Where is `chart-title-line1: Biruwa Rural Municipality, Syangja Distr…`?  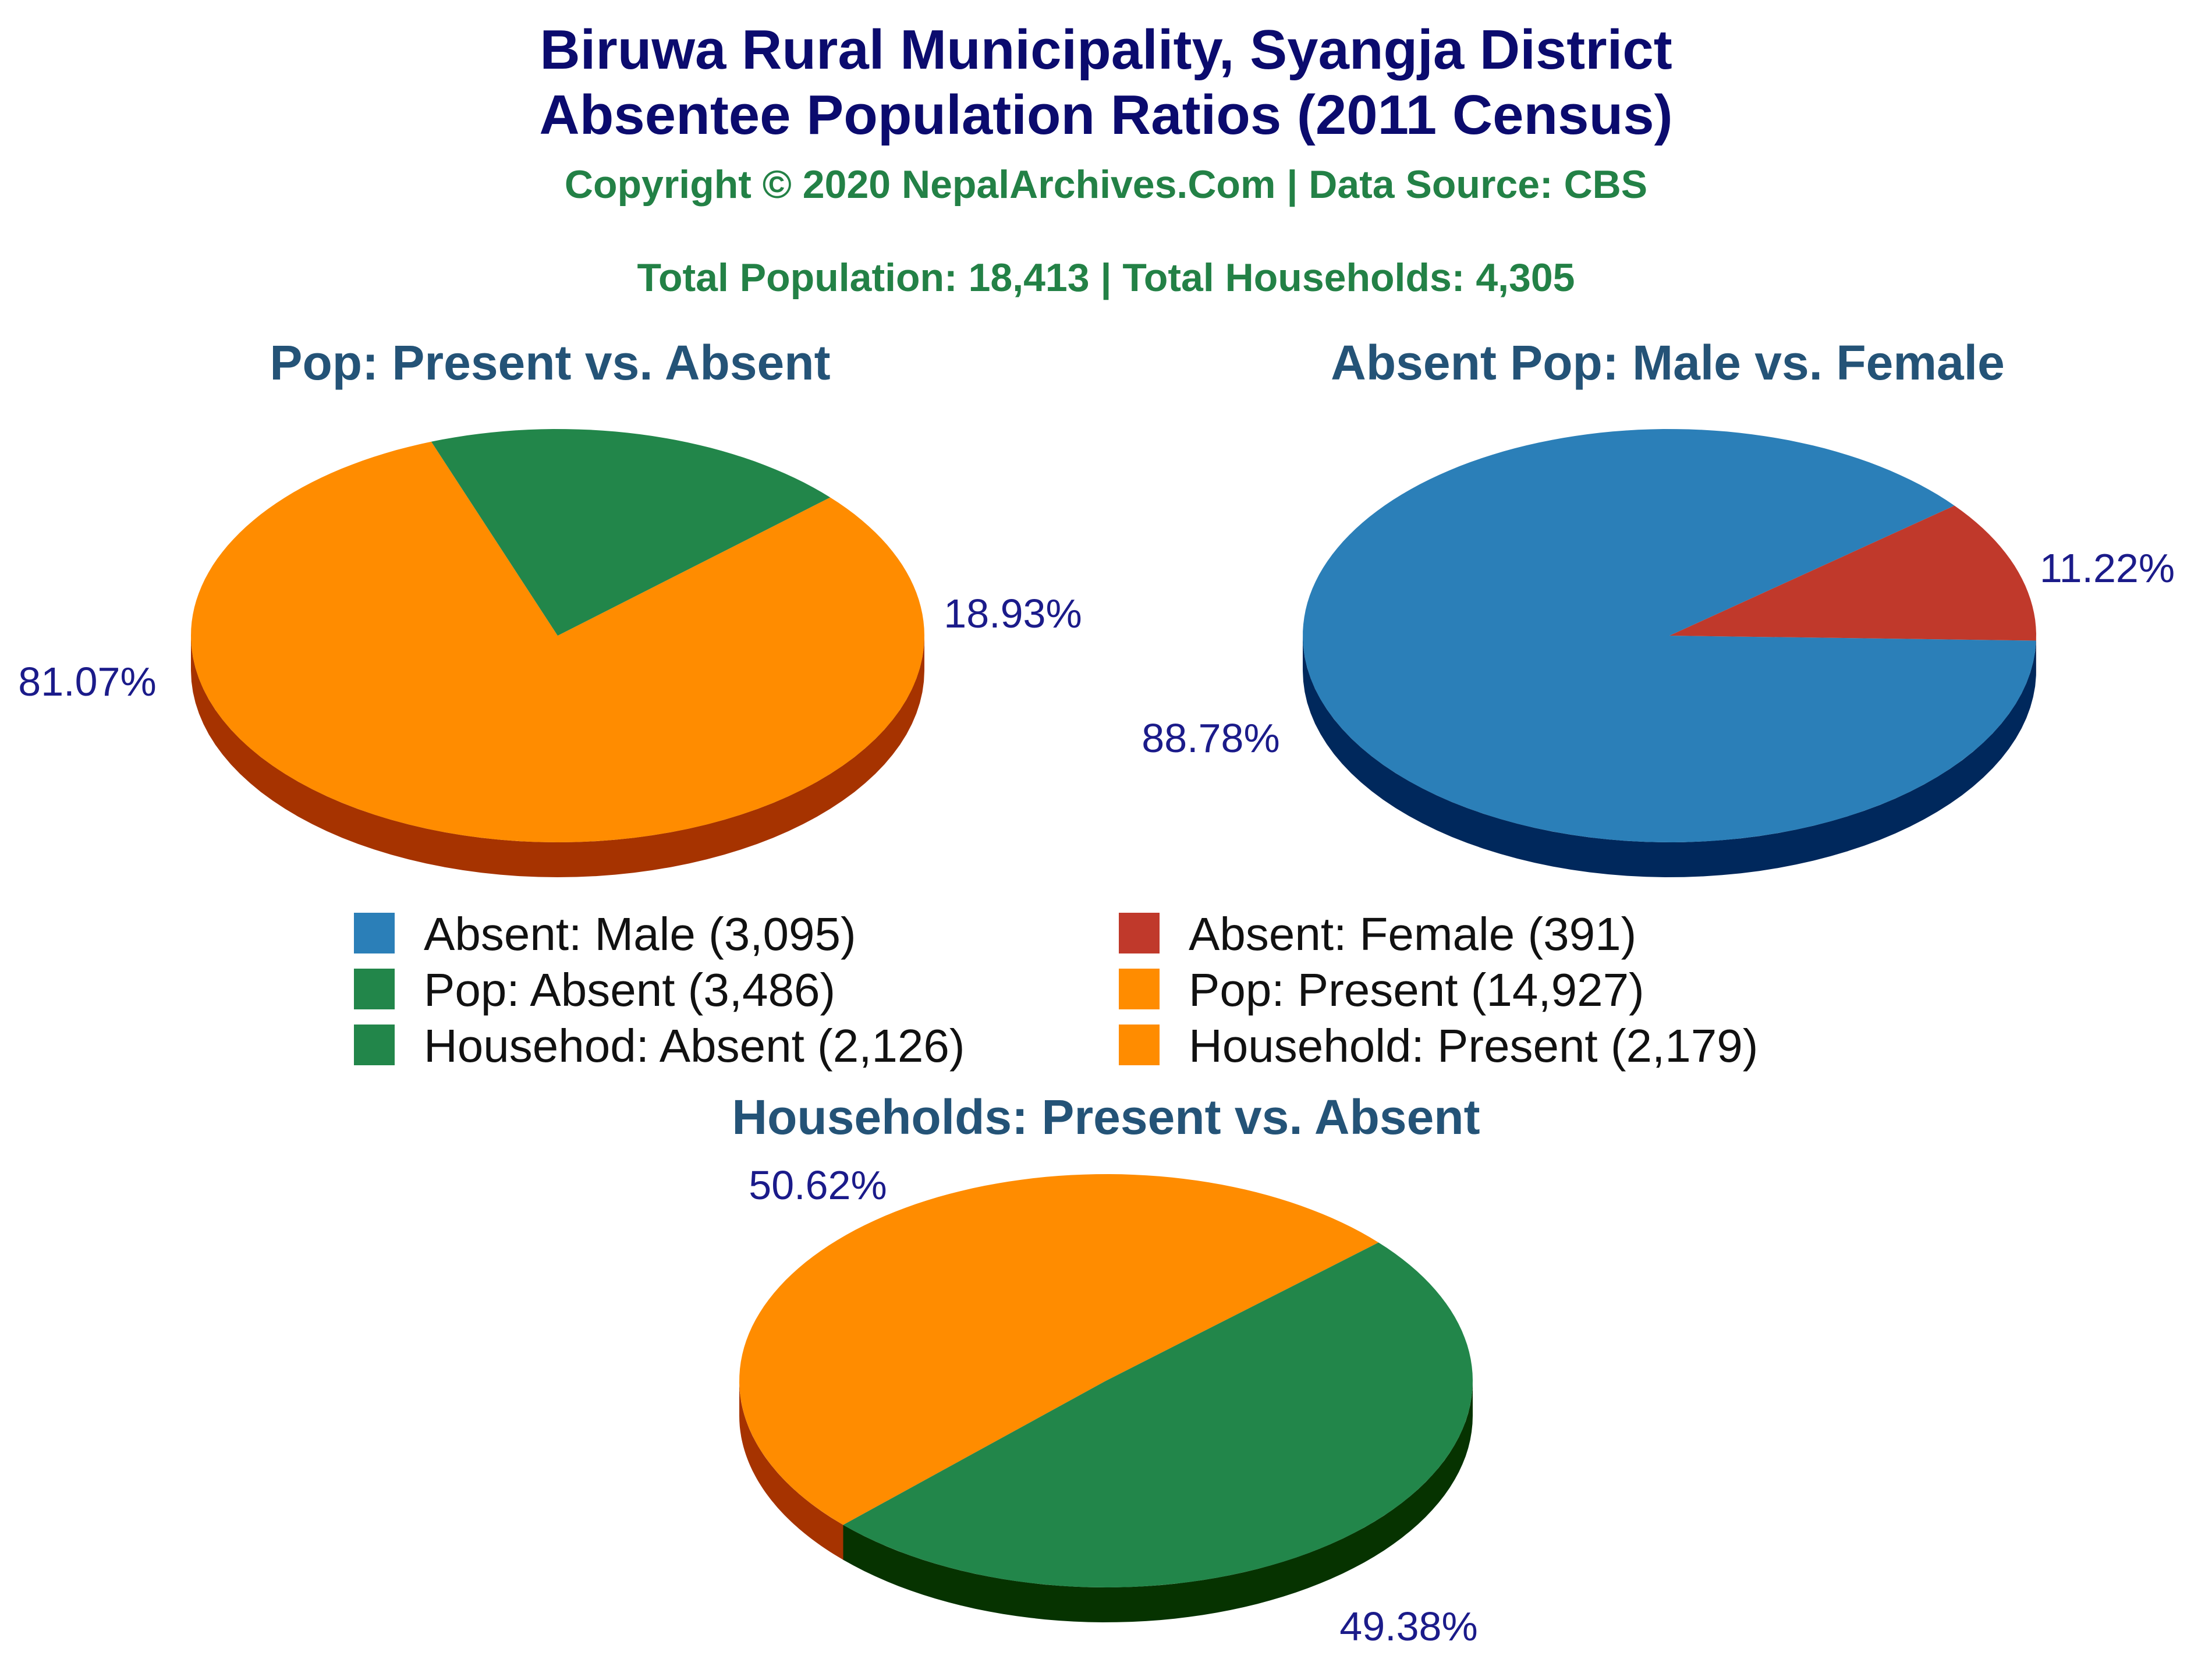
chart-title-line1: Biruwa Rural Municipality, Syangja Distr… is located at coordinates (1106, 50).